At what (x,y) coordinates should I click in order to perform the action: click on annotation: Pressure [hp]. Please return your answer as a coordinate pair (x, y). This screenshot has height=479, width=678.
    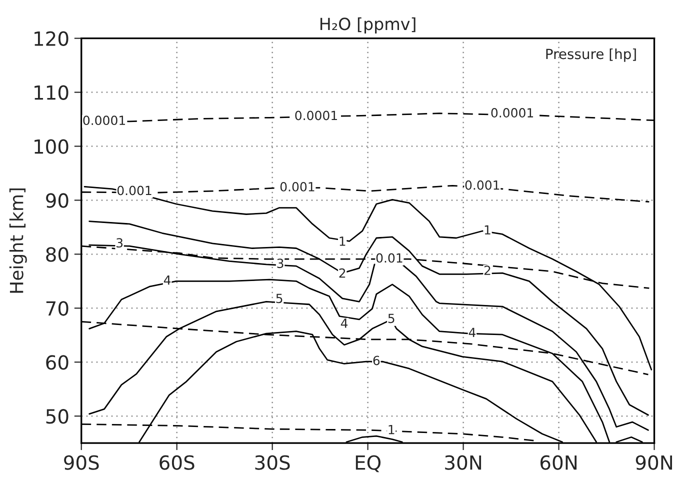
    Looking at the image, I should click on (591, 55).